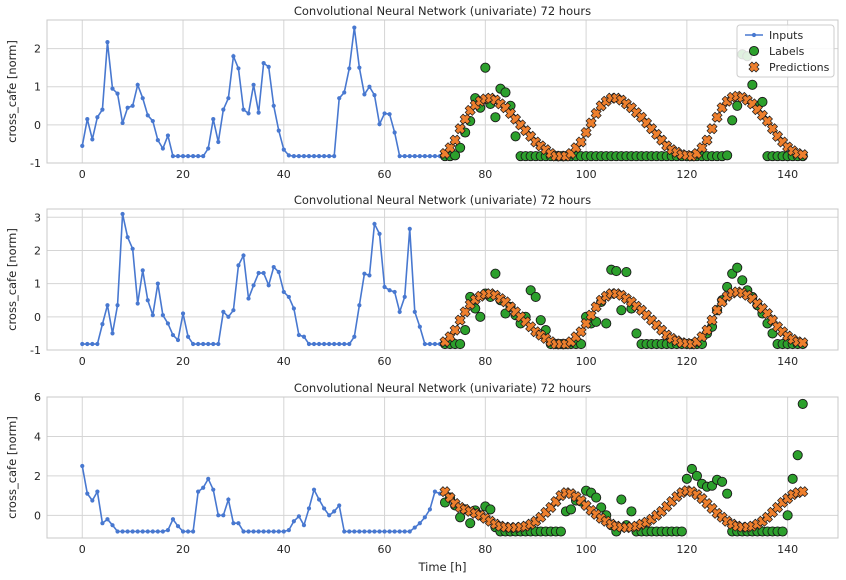 The image size is (846, 580). Describe the element at coordinates (586, 174) in the screenshot. I see `x-tick-label: 100` at that location.